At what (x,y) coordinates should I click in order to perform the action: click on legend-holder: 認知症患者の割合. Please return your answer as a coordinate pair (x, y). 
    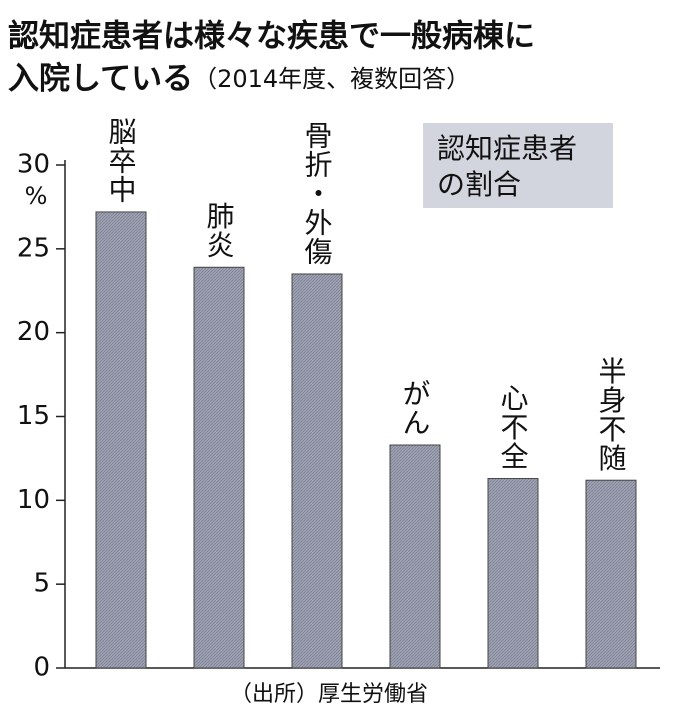
    Looking at the image, I should click on (507, 166).